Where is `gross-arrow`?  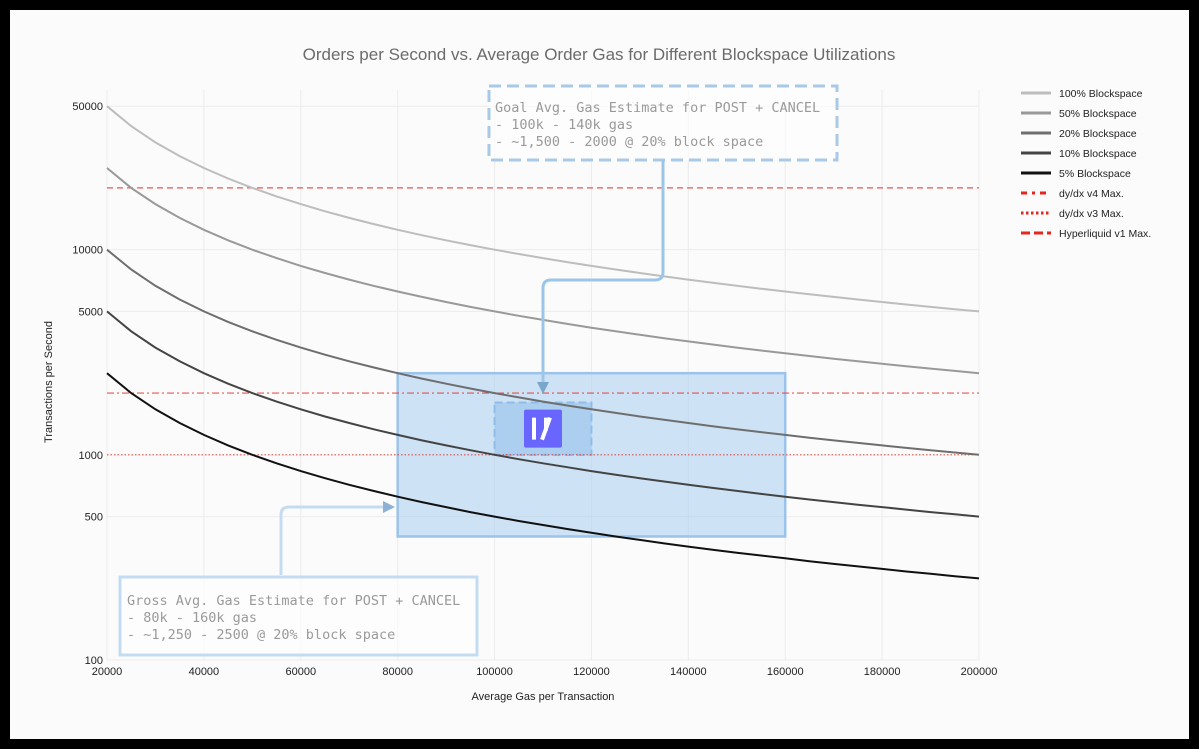 gross-arrow is located at coordinates (331, 540).